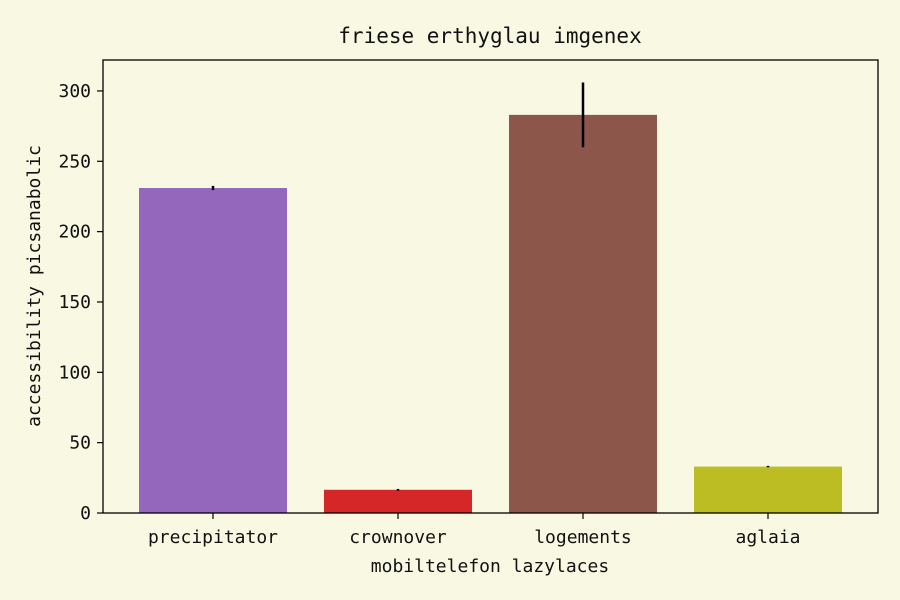  Describe the element at coordinates (490, 566) in the screenshot. I see `x-axis-label: mobiltelefon lazylaces` at that location.